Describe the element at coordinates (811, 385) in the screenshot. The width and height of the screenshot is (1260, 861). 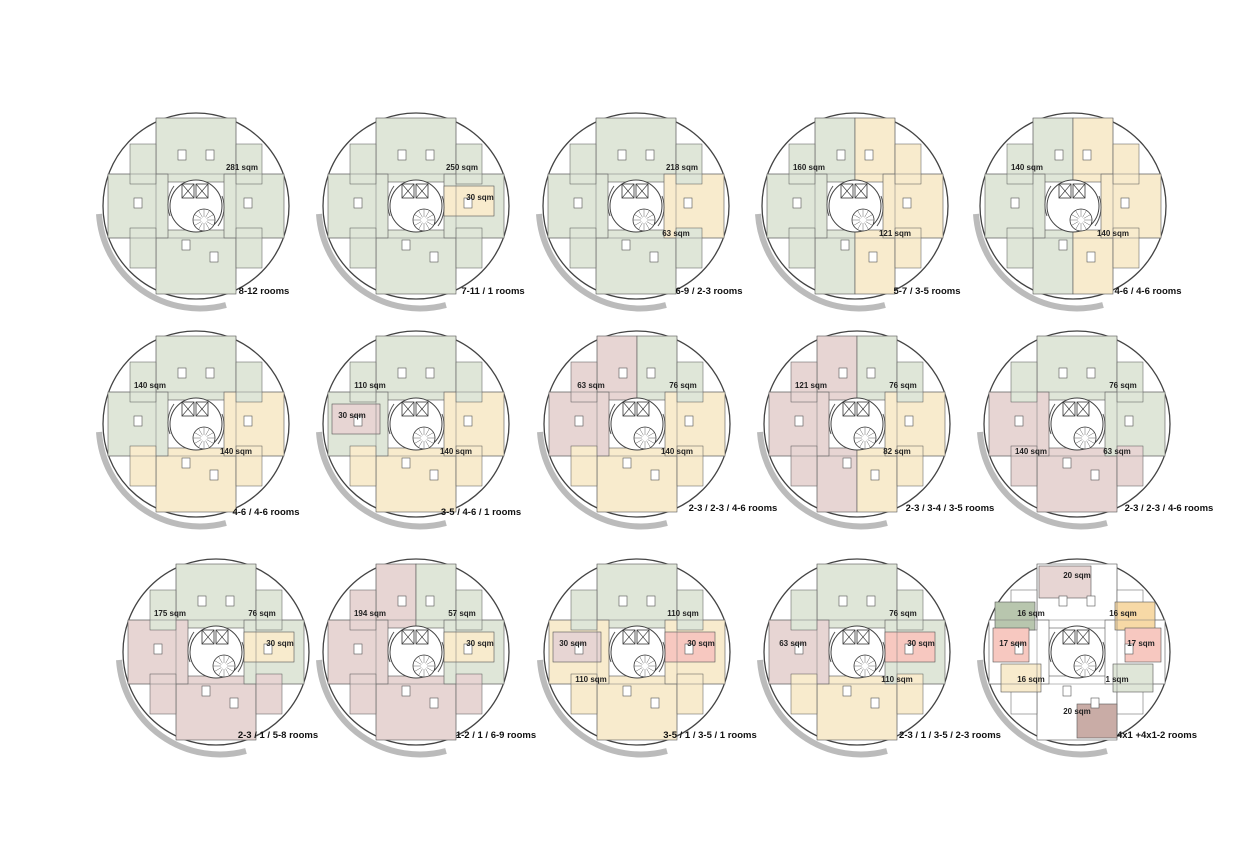
I see `area-label: 121 sqm` at that location.